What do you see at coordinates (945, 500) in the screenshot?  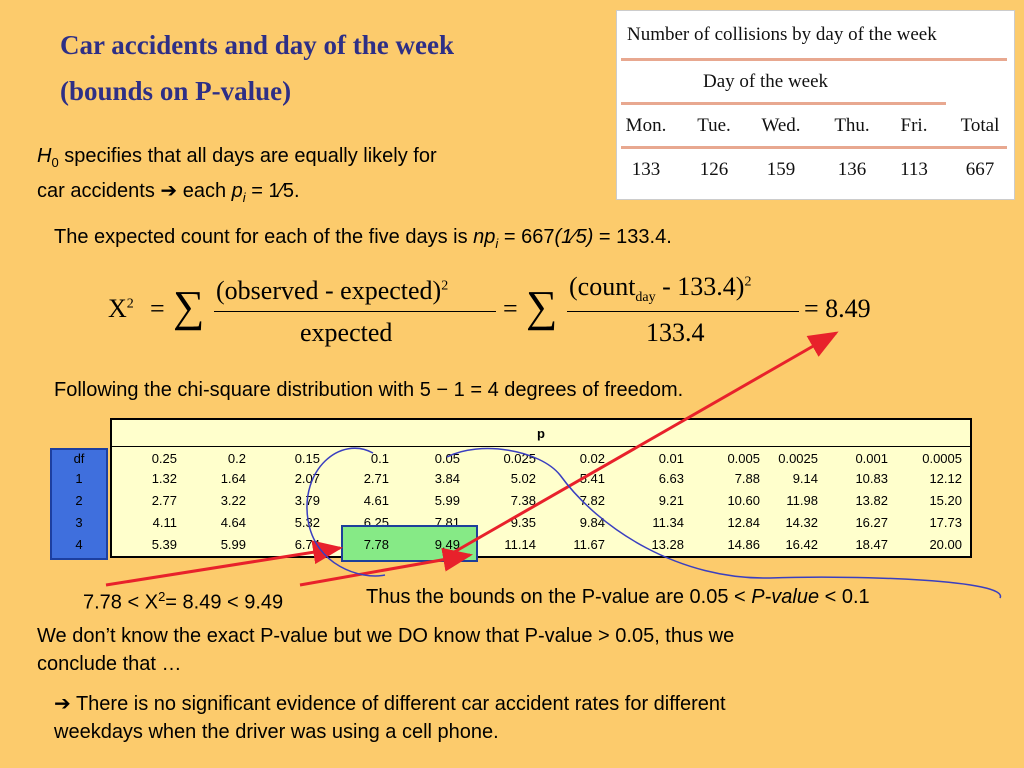 I see `critical-value: 15.20` at bounding box center [945, 500].